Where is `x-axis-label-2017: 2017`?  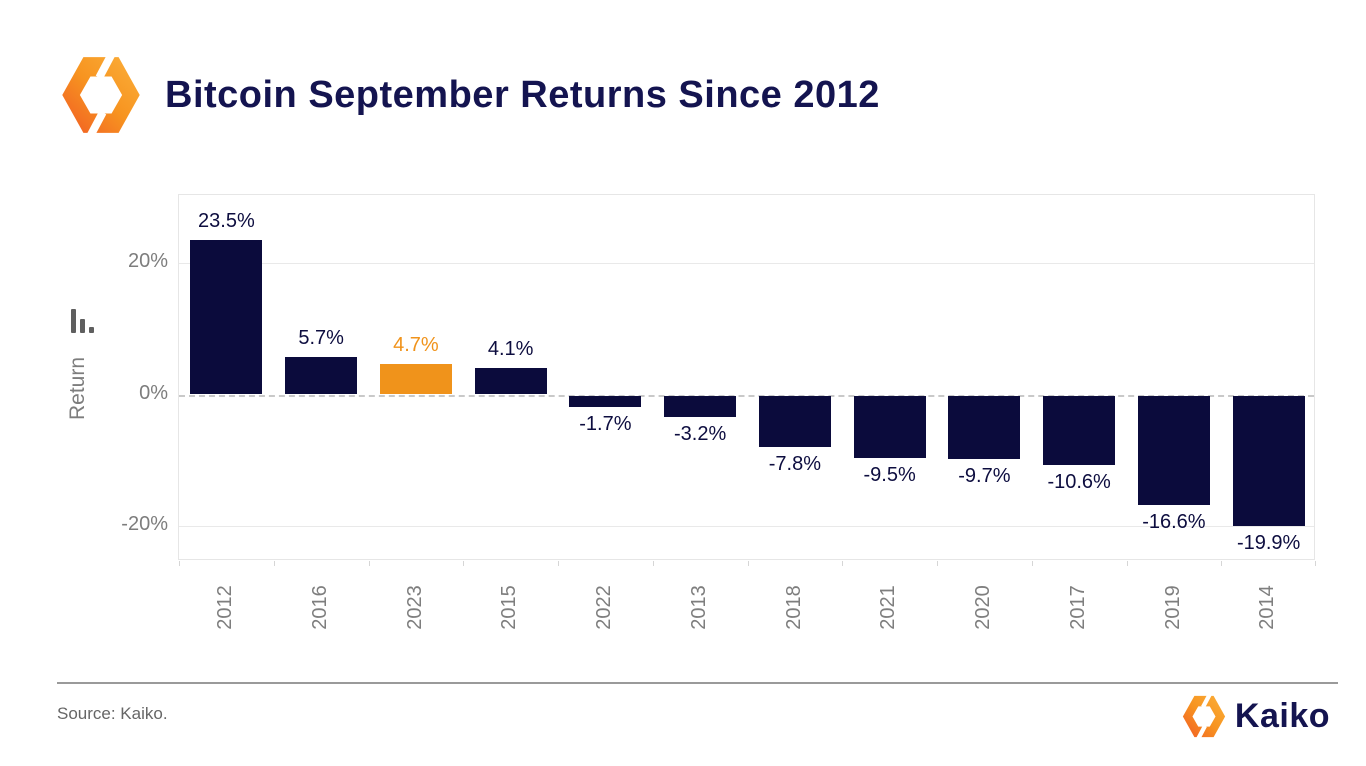
x-axis-label-2017: 2017 is located at coordinates (1077, 607).